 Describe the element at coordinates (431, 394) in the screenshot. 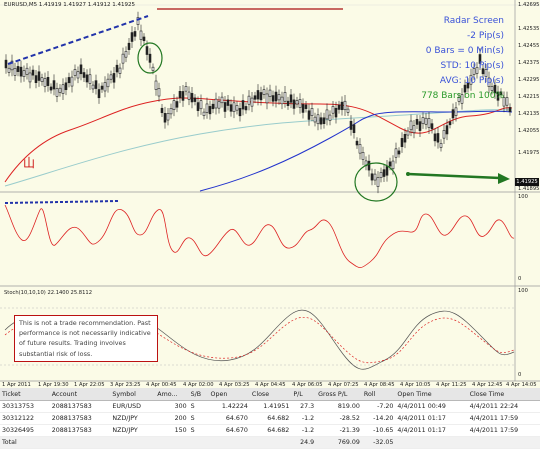

I see `col-header-open-time: Open Time` at that location.